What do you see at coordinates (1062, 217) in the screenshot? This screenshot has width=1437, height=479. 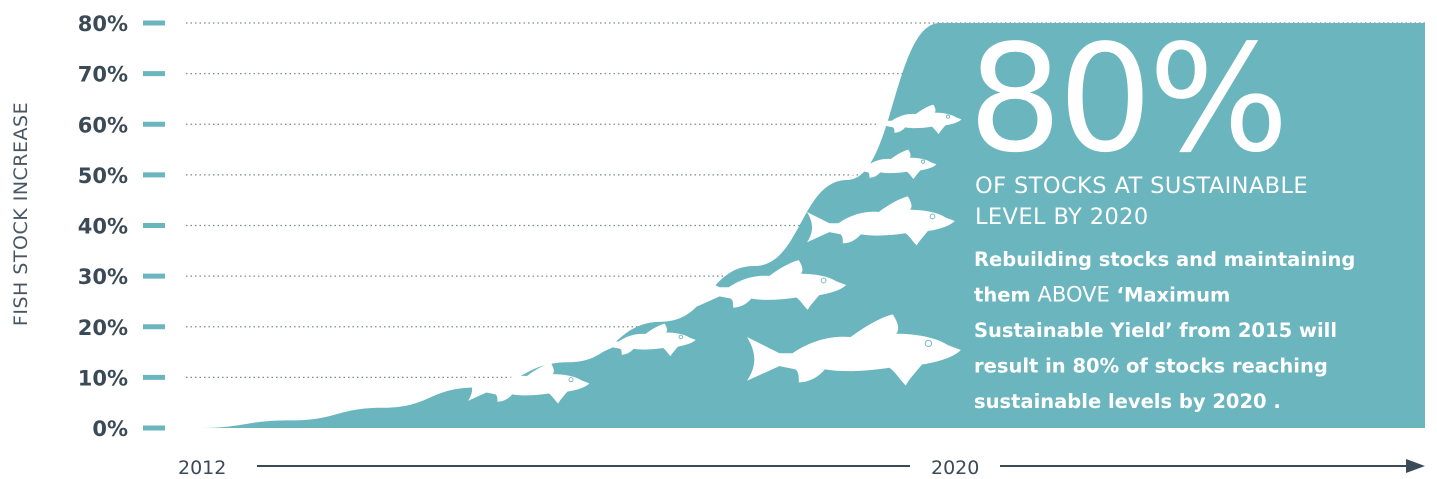 I see `subheadline-line-2: LEVEL BY 2020` at bounding box center [1062, 217].